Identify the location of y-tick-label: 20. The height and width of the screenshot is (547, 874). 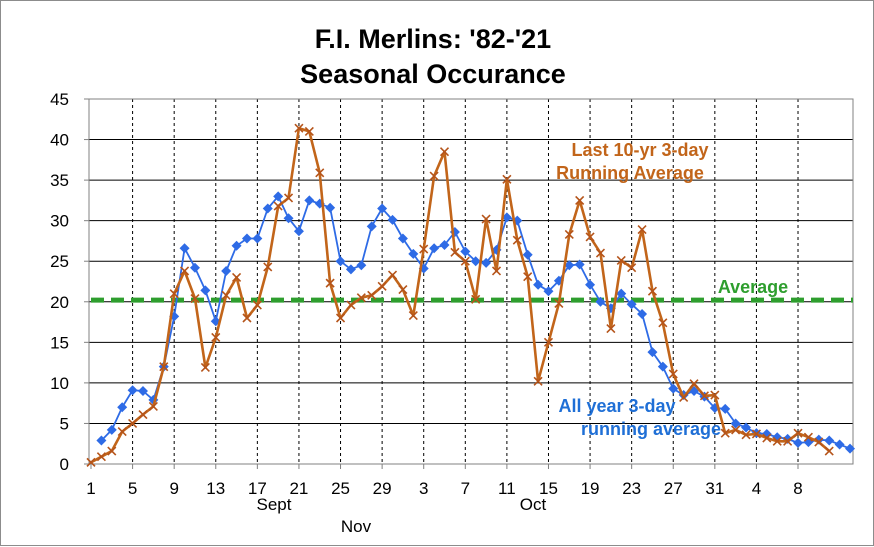
(59, 302).